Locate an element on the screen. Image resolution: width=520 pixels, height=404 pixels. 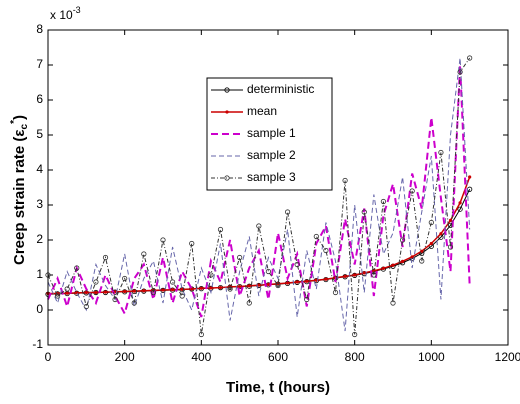
y-multiplier-base: x 10 is located at coordinates (61, 15).